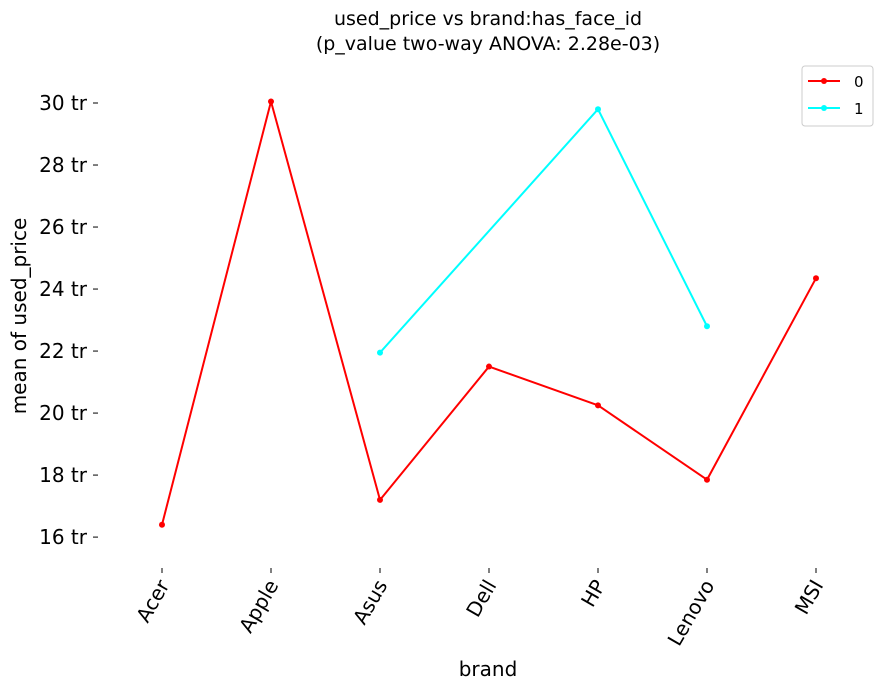 Image resolution: width=889 pixels, height=690 pixels. I want to click on y-axis: 16 tr 18 tr 20 tr 22 tr 24 tr 26 tr 28 tr 30 tr, so click(68, 320).